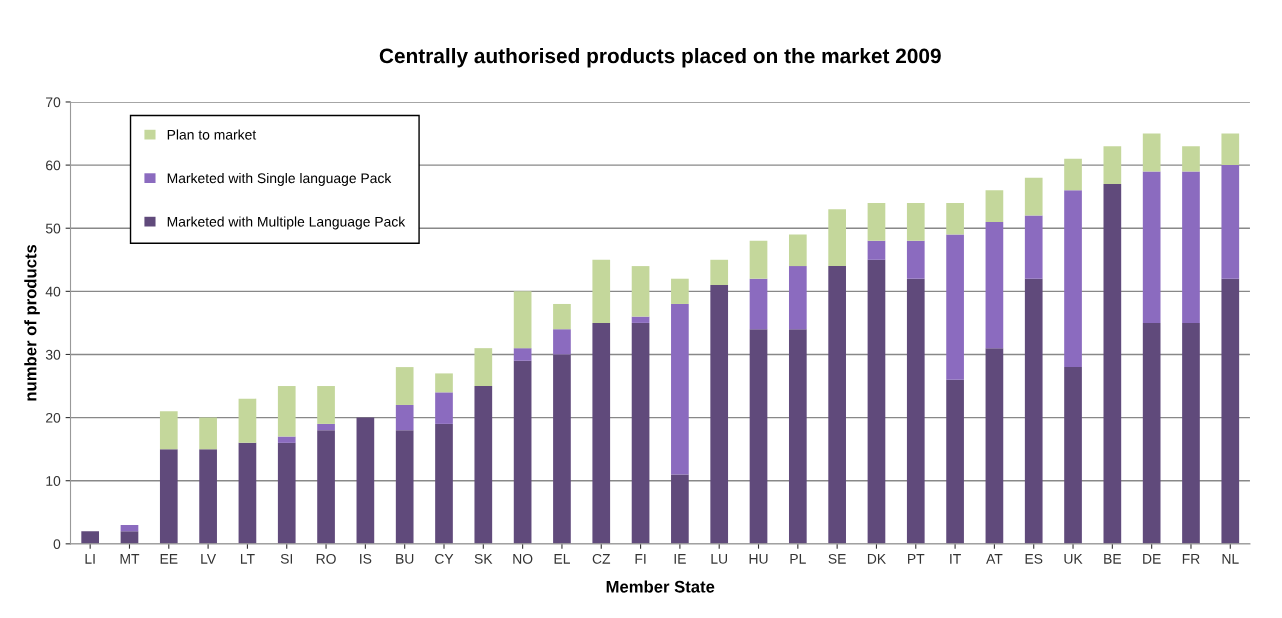 This screenshot has height=618, width=1282. Describe the element at coordinates (209, 559) in the screenshot. I see `x-tick-label: LV` at that location.